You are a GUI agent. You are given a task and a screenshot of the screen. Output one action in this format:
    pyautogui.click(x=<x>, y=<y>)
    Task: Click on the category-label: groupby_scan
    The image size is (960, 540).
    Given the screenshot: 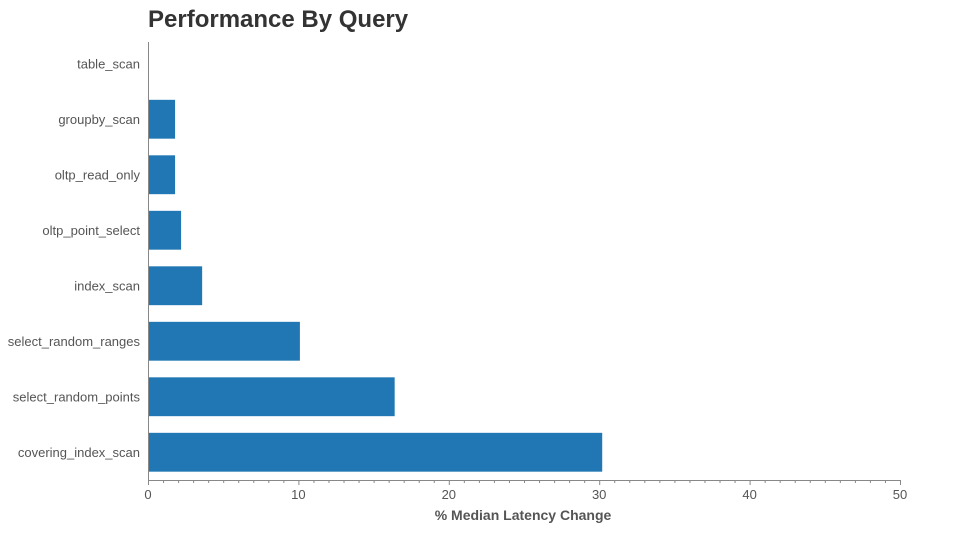 What is the action you would take?
    pyautogui.click(x=99, y=119)
    